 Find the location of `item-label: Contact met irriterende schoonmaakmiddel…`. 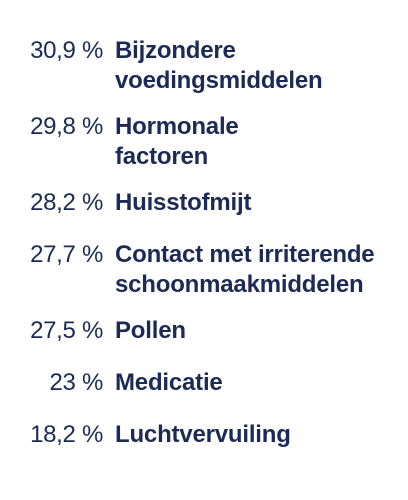

item-label: Contact met irriterende schoonmaakmiddel… is located at coordinates (257, 270).